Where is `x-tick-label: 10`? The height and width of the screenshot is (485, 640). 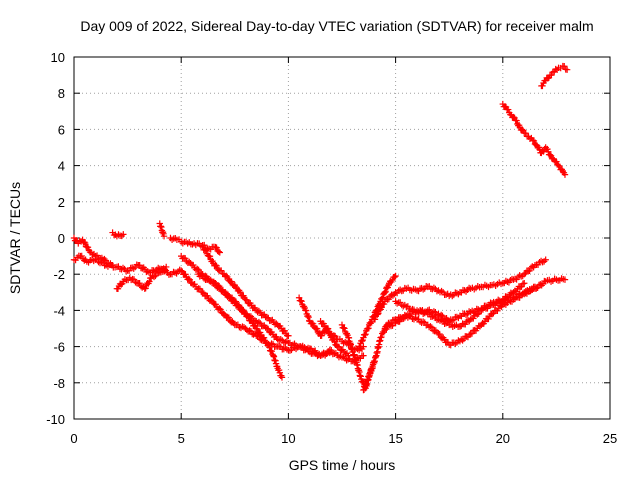
x-tick-label: 10 is located at coordinates (288, 438).